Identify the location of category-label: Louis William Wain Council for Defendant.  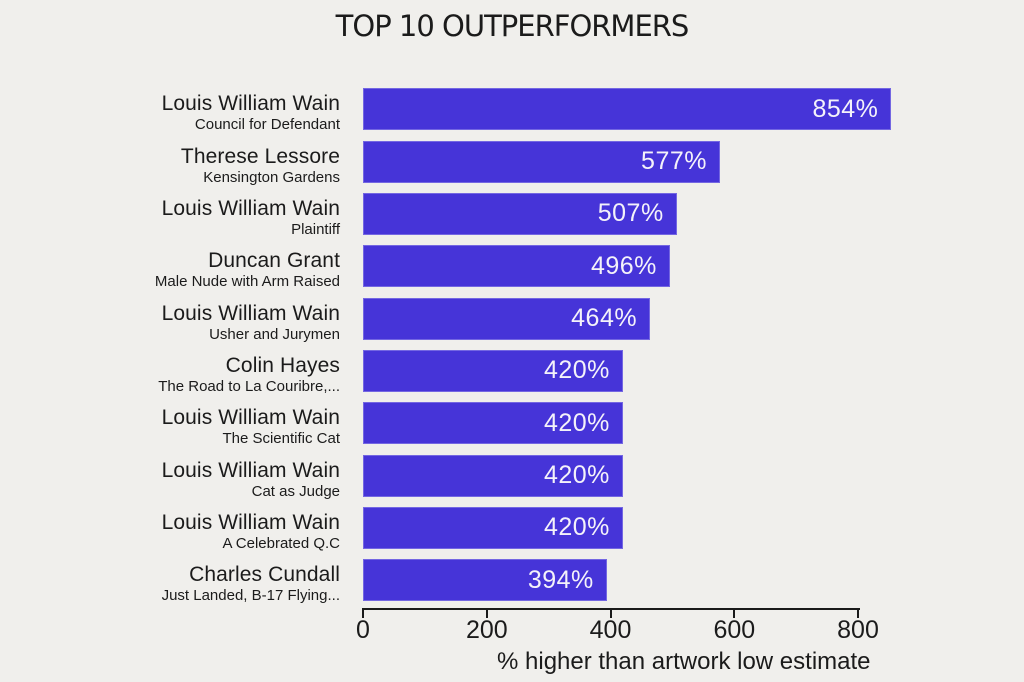
(181, 109).